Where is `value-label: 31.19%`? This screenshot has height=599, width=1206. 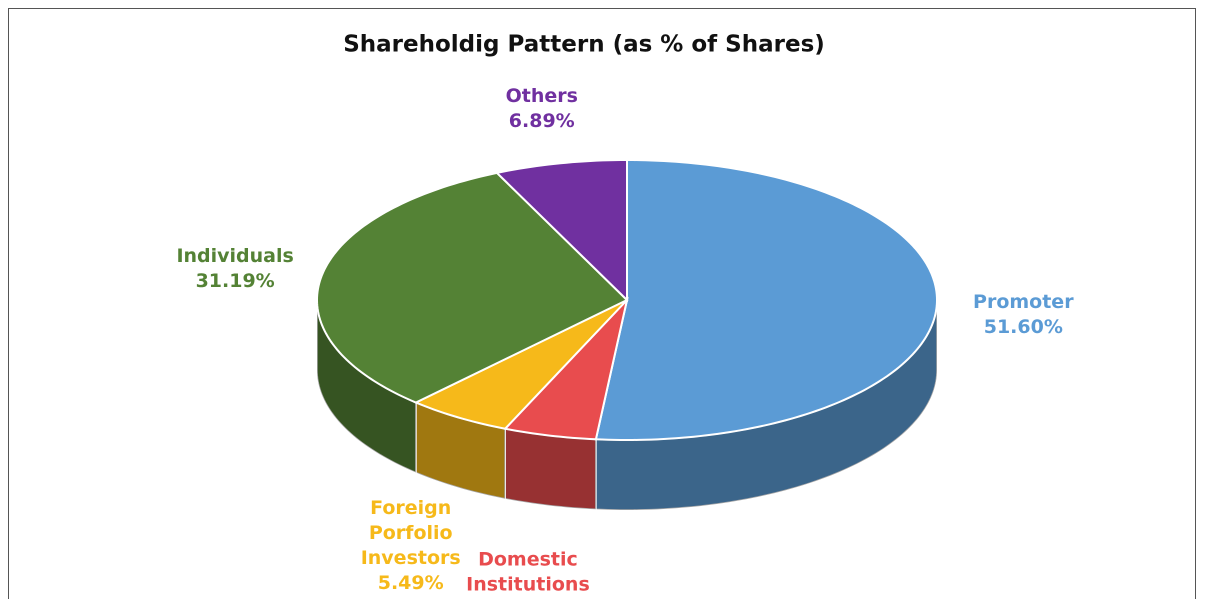 value-label: 31.19% is located at coordinates (235, 281).